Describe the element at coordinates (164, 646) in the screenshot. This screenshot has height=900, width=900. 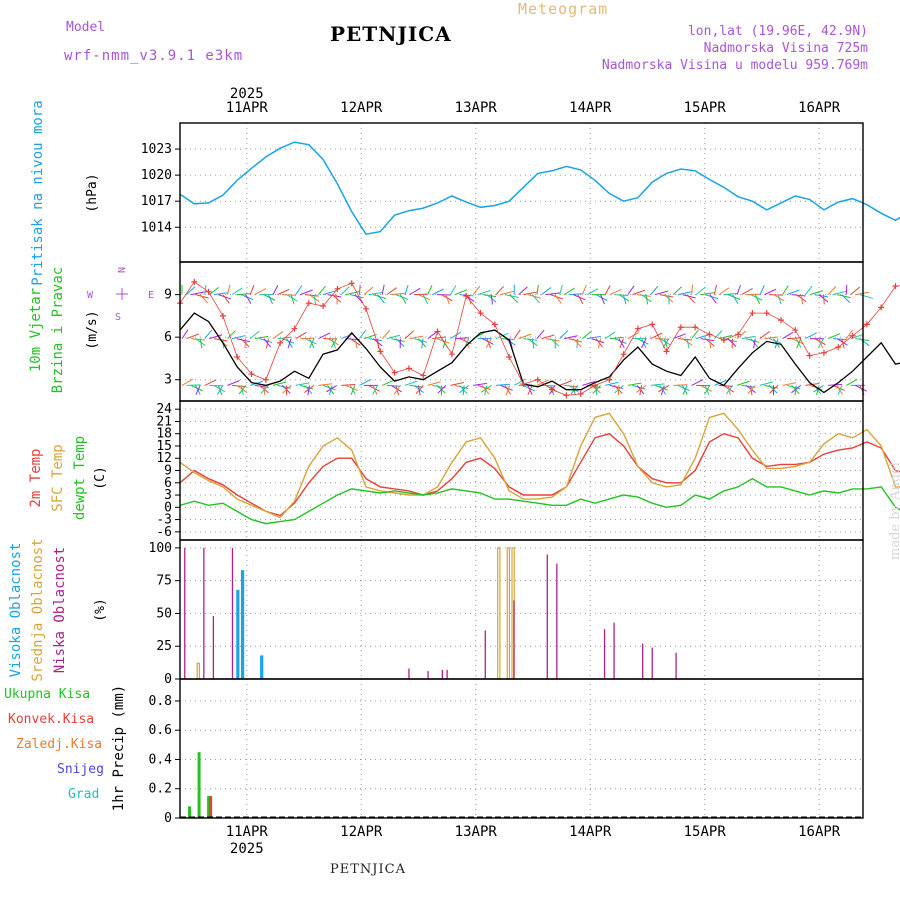
I see `y-tick-label: 25` at that location.